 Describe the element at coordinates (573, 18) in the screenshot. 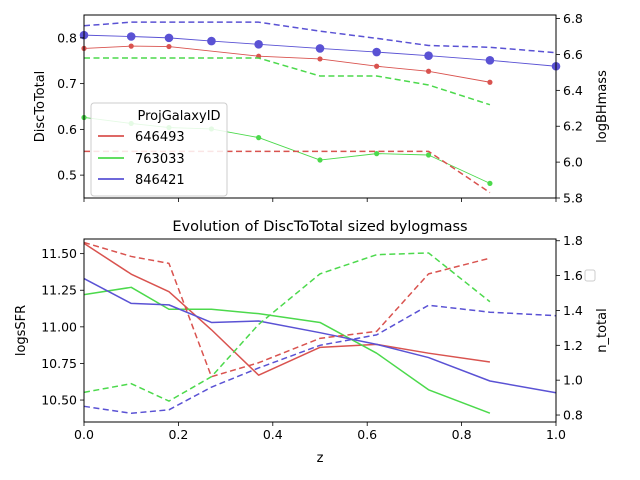

I see `top-y-right-tick-label: 6.8` at that location.